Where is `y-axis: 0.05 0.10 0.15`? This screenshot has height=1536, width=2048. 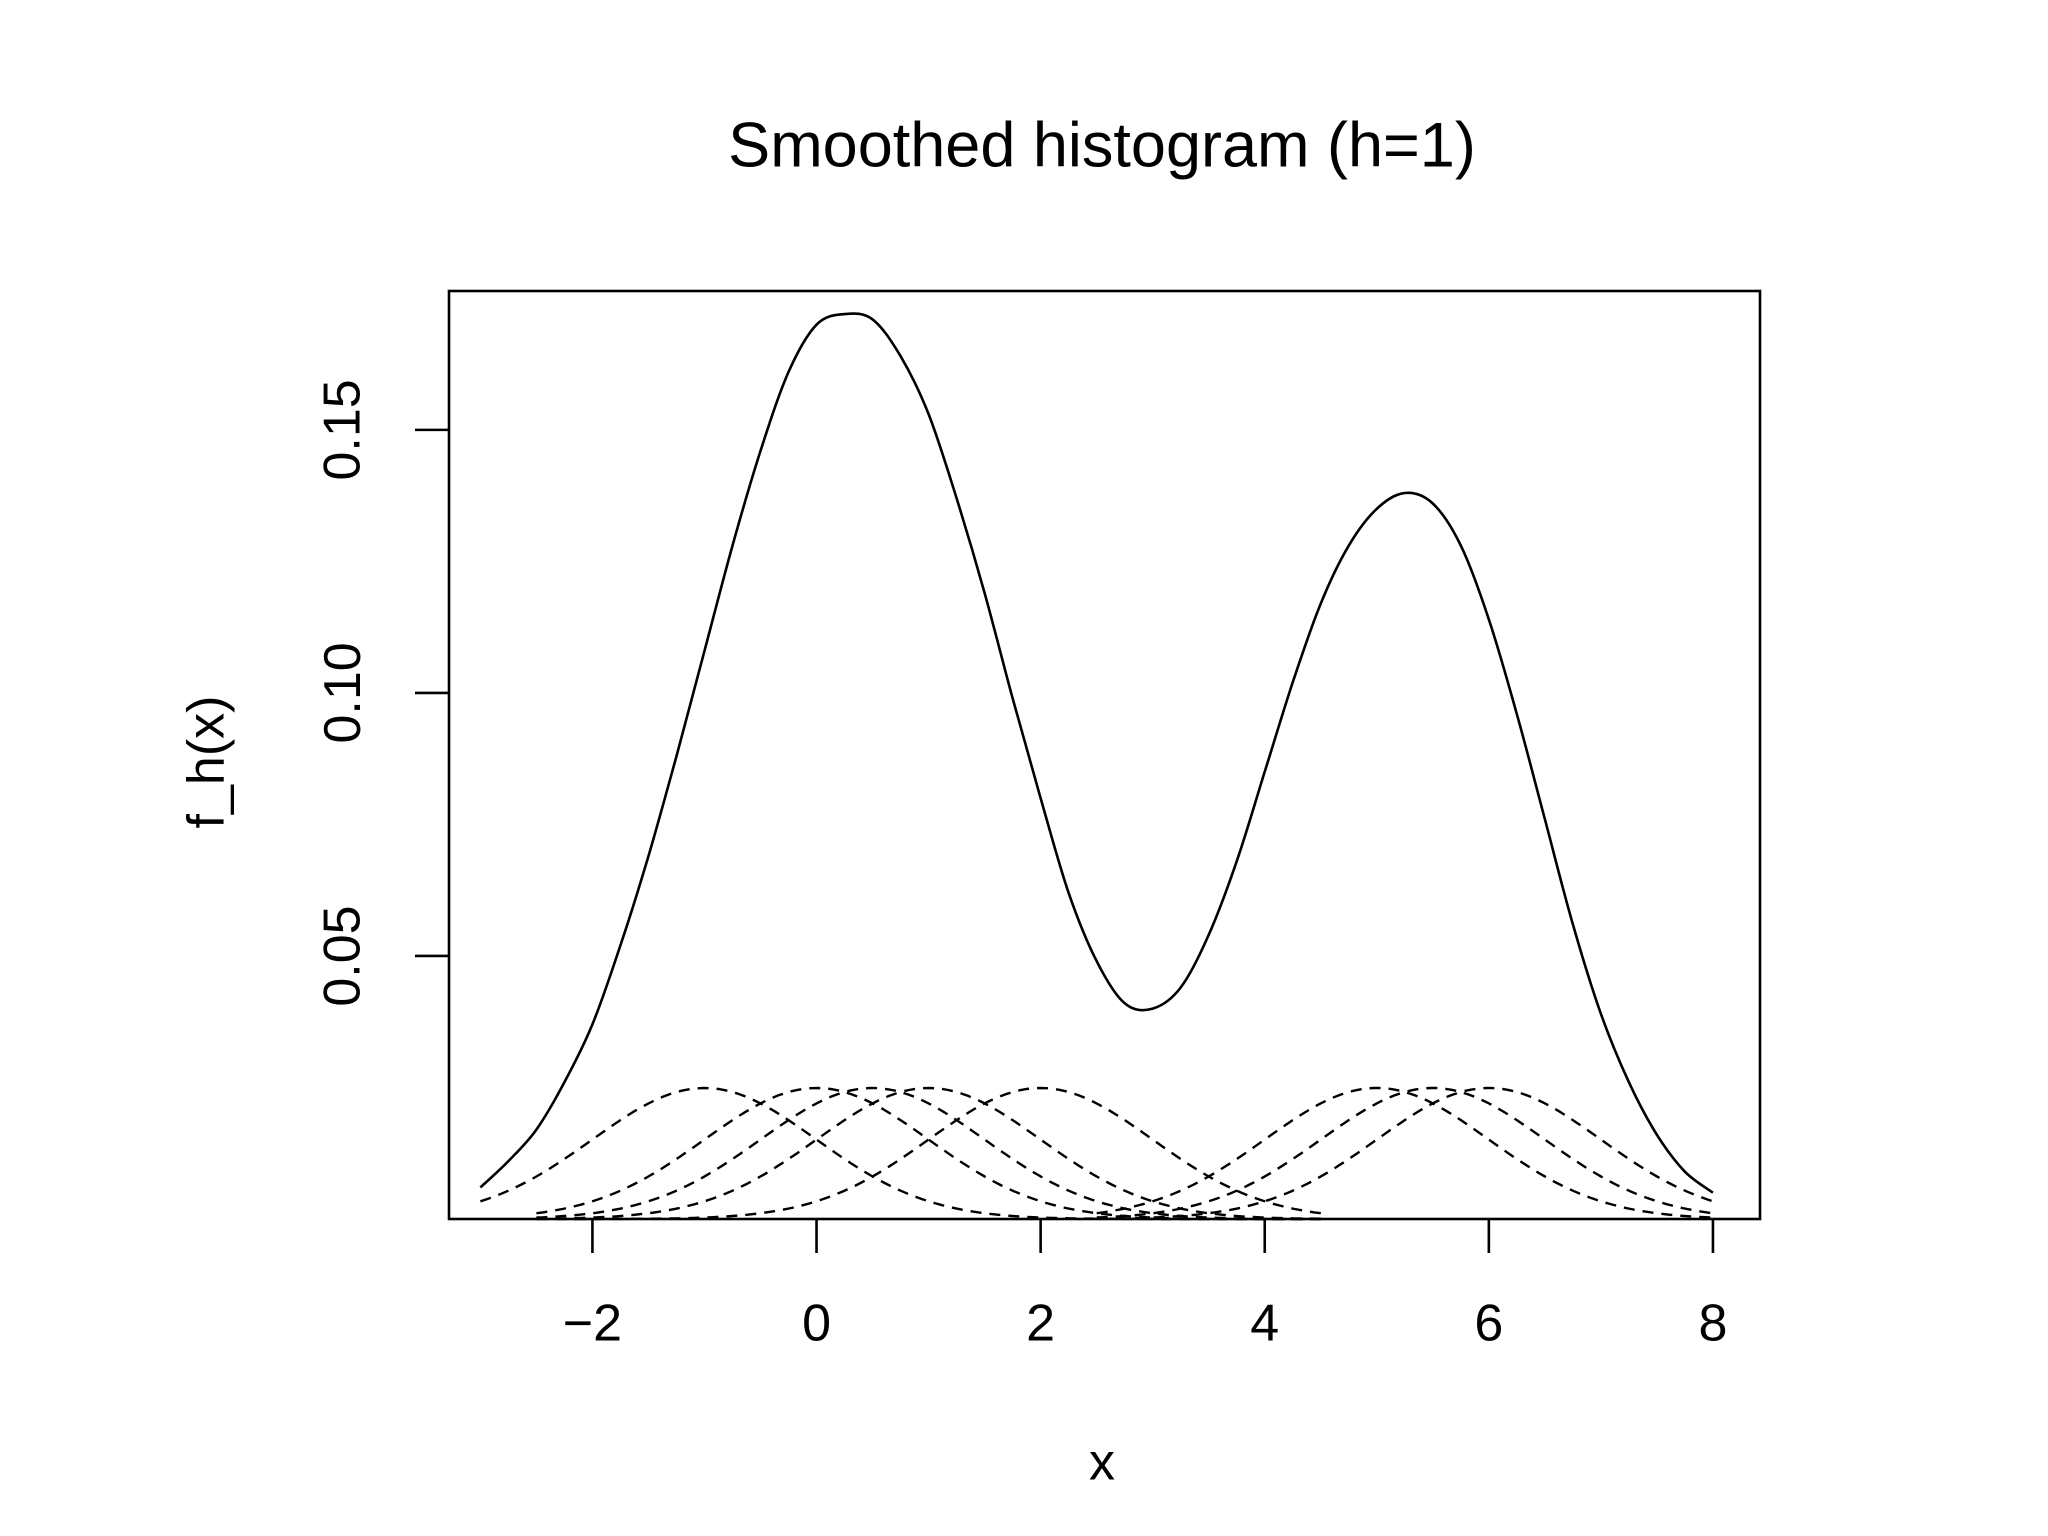 y-axis: 0.05 0.10 0.15 is located at coordinates (381, 693).